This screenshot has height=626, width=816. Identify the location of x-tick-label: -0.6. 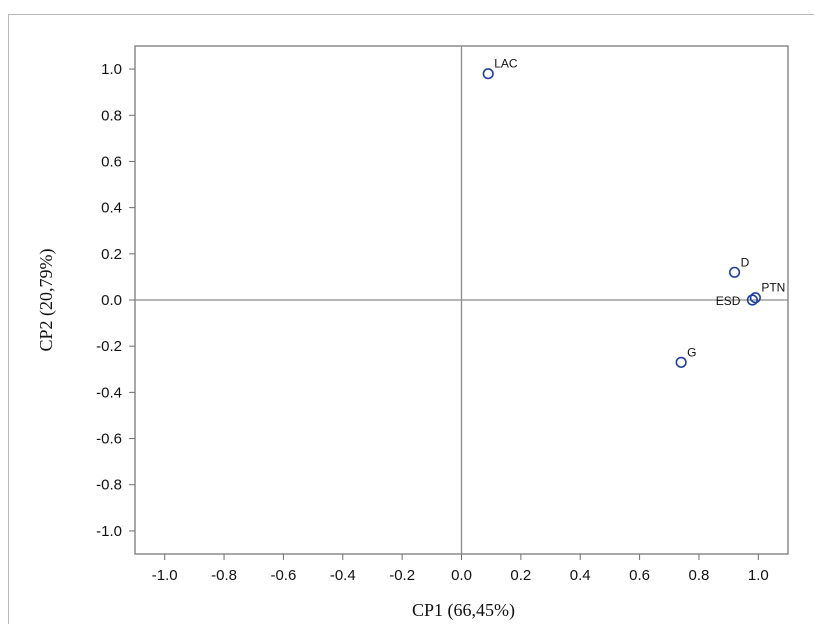
(283, 575).